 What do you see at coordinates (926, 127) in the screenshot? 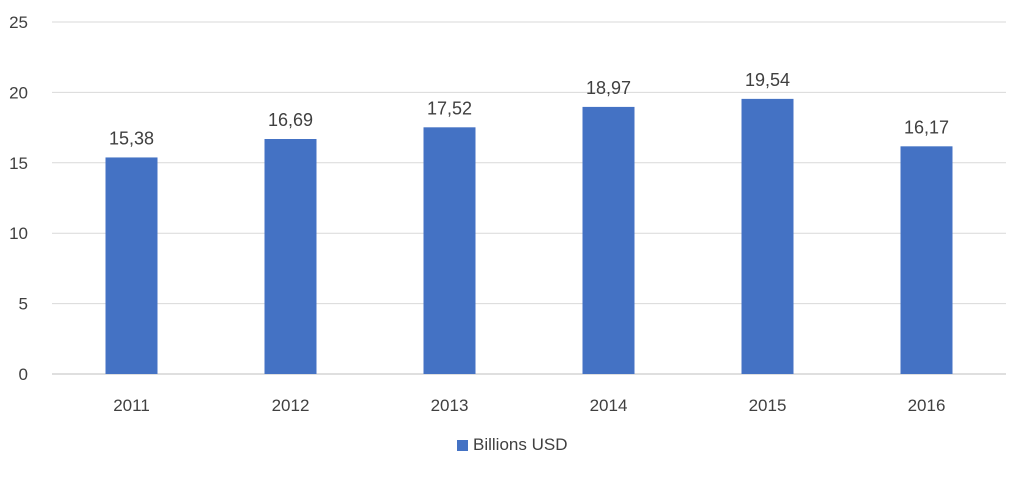
I see `data-label: 16,17` at bounding box center [926, 127].